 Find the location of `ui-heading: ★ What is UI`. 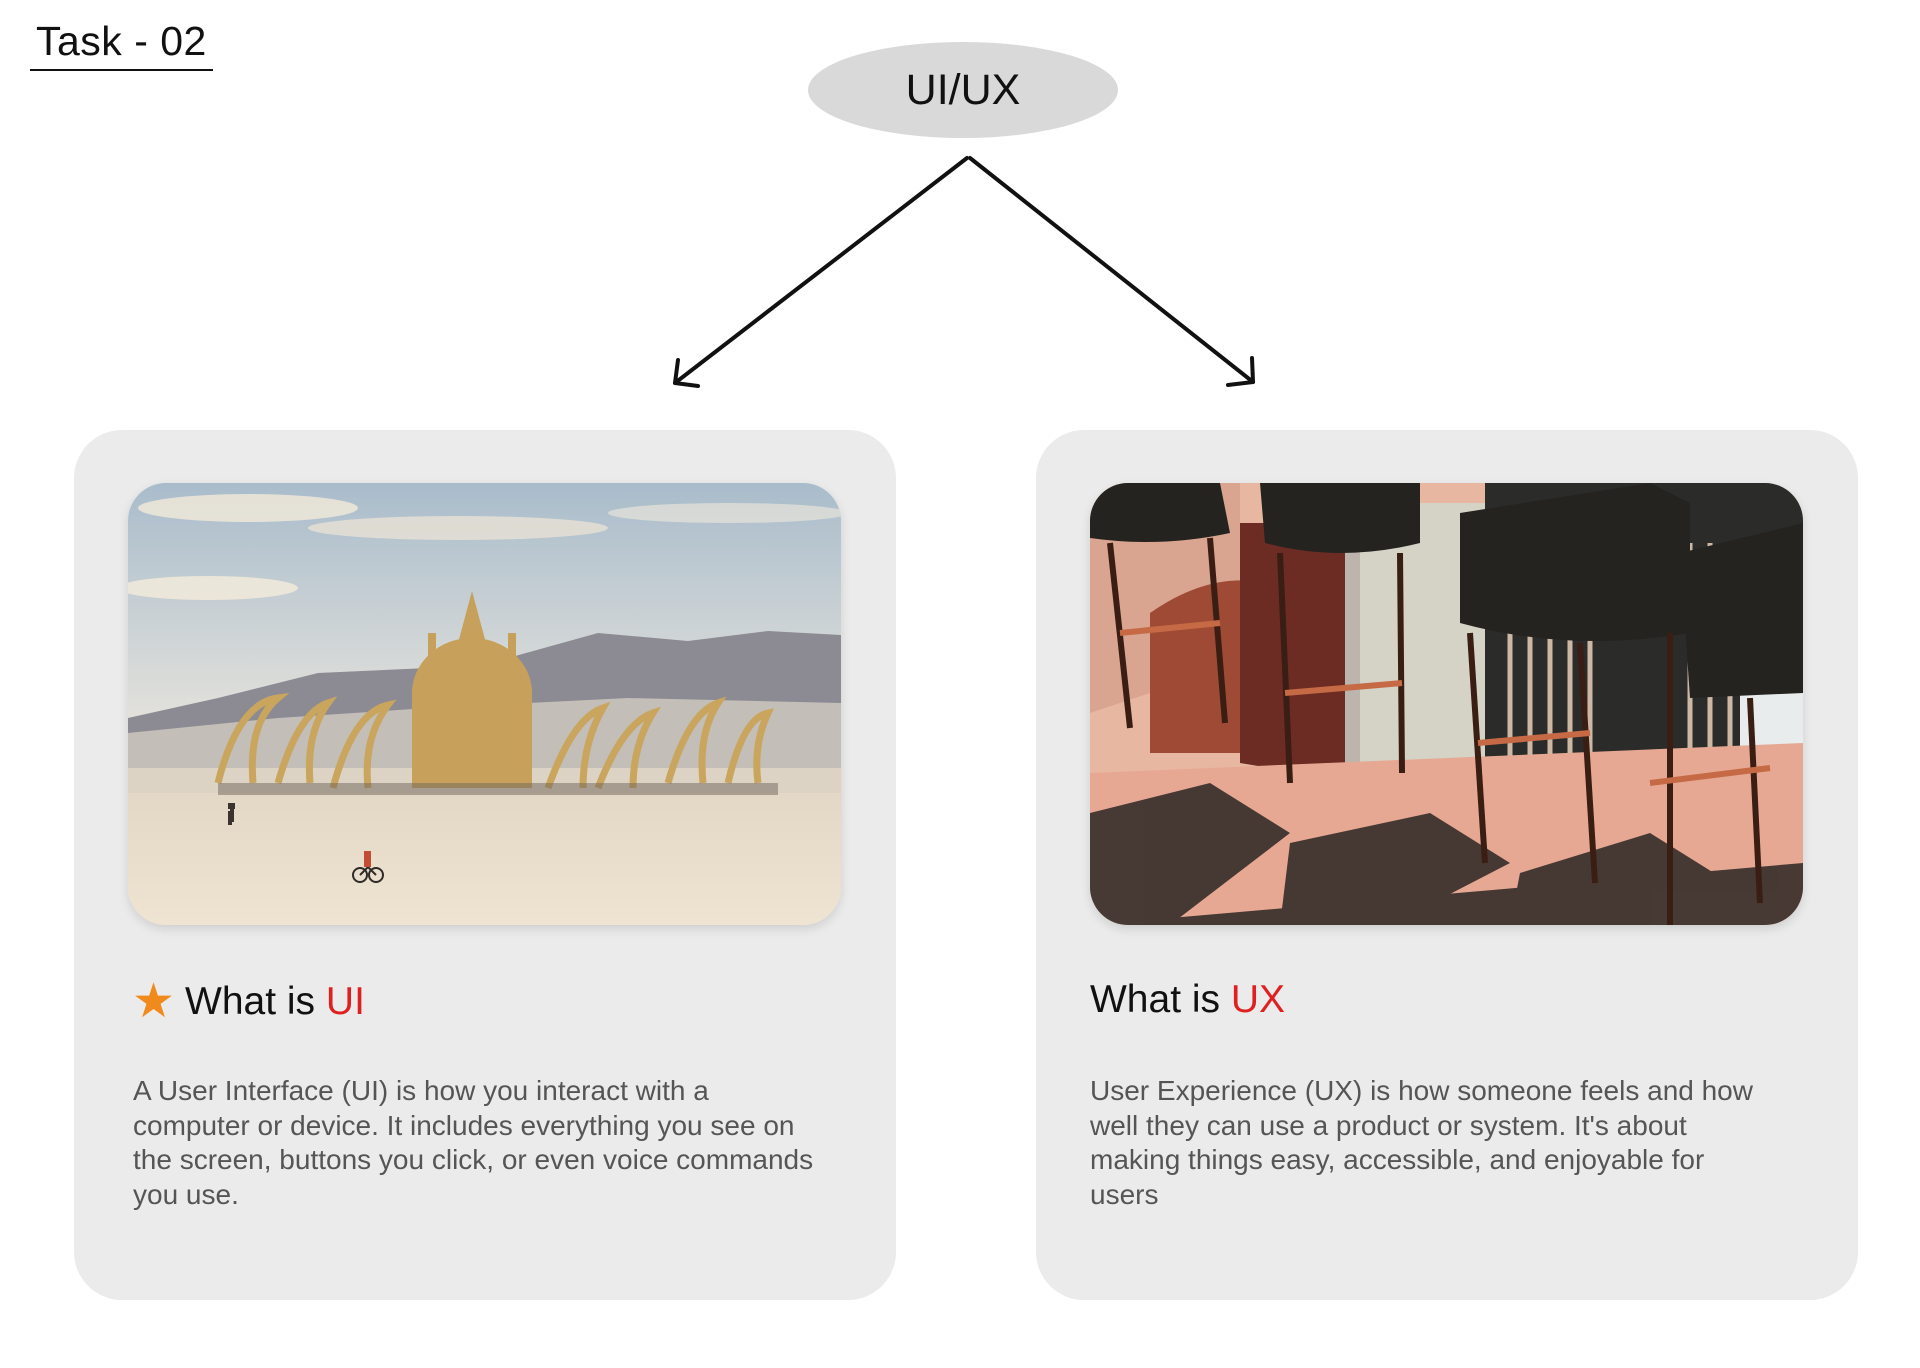

ui-heading: ★ What is UI is located at coordinates (248, 1002).